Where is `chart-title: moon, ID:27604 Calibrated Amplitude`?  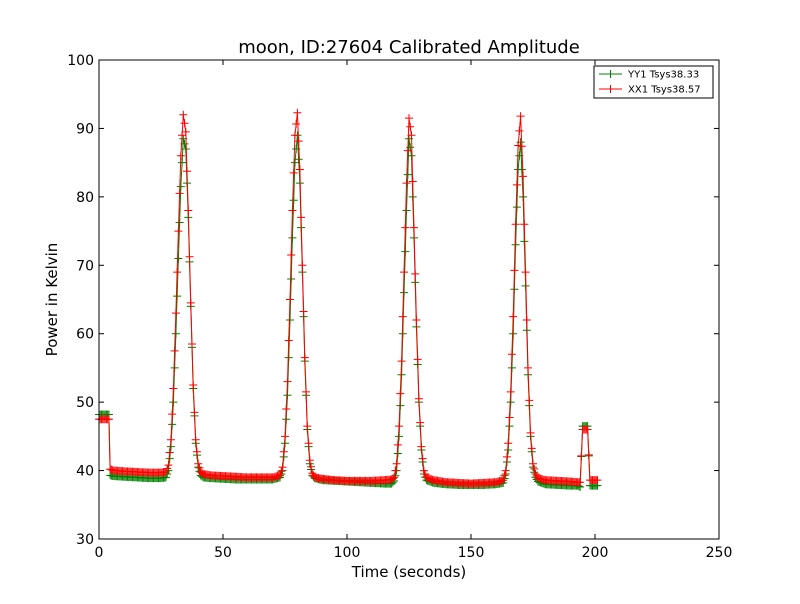
chart-title: moon, ID:27604 Calibrated Amplitude is located at coordinates (409, 47).